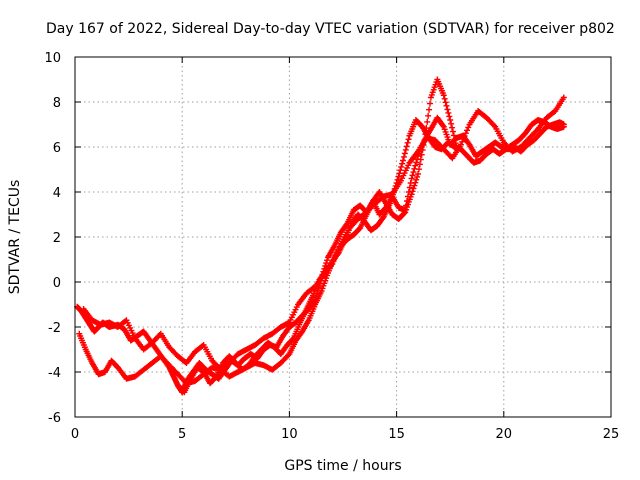  I want to click on y-tick-label: -6, so click(54, 418).